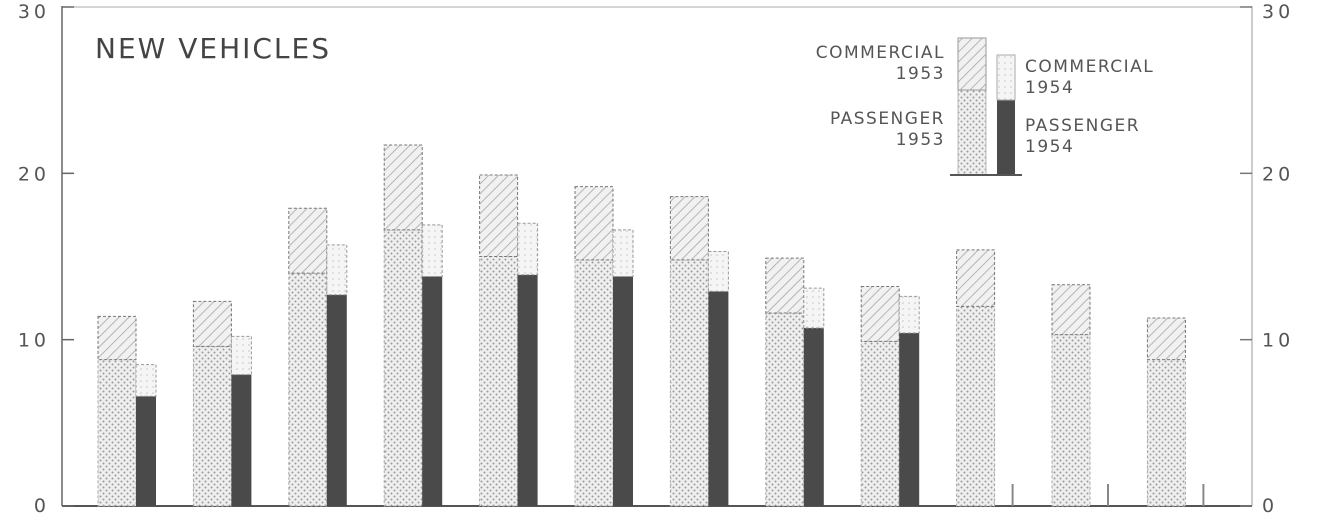  Describe the element at coordinates (34, 341) in the screenshot. I see `y-tick-label-left: 10` at that location.